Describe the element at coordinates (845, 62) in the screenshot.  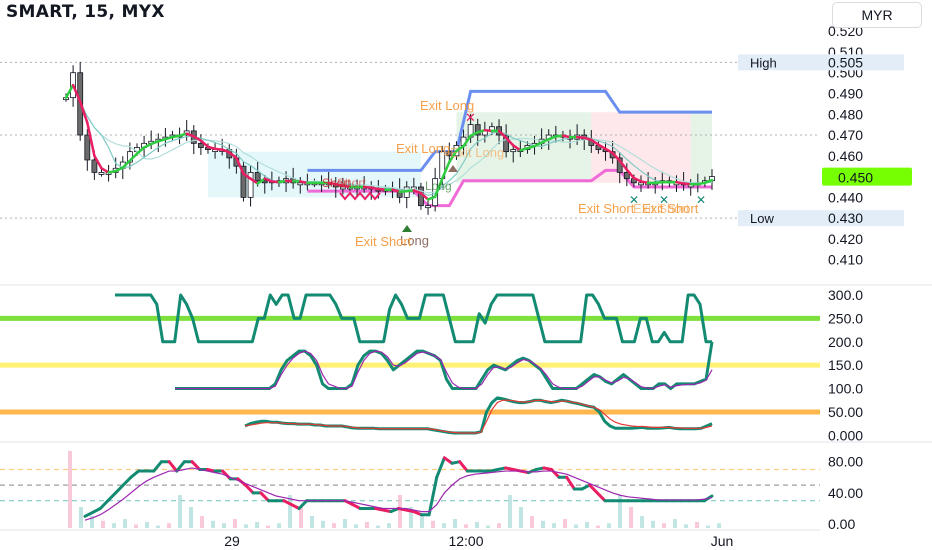
I see `high-marker-value: 0.505` at that location.